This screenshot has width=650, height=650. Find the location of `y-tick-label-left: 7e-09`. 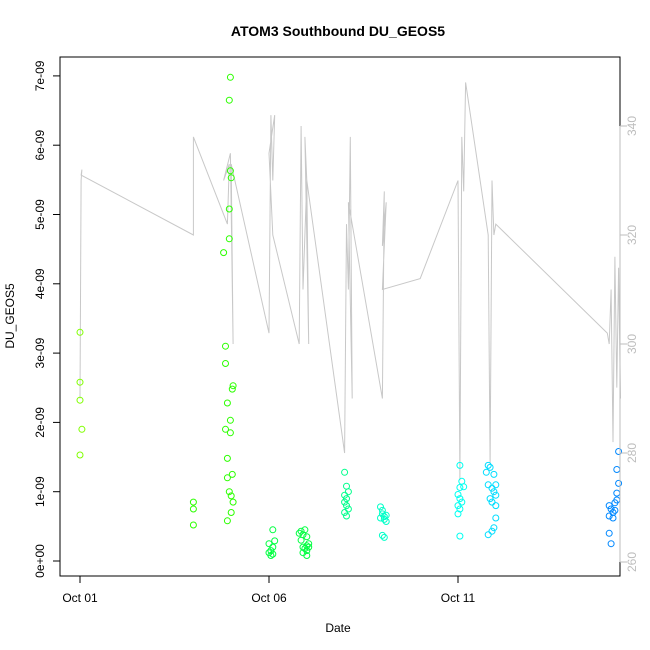

y-tick-label-left: 7e-09 is located at coordinates (40, 75).